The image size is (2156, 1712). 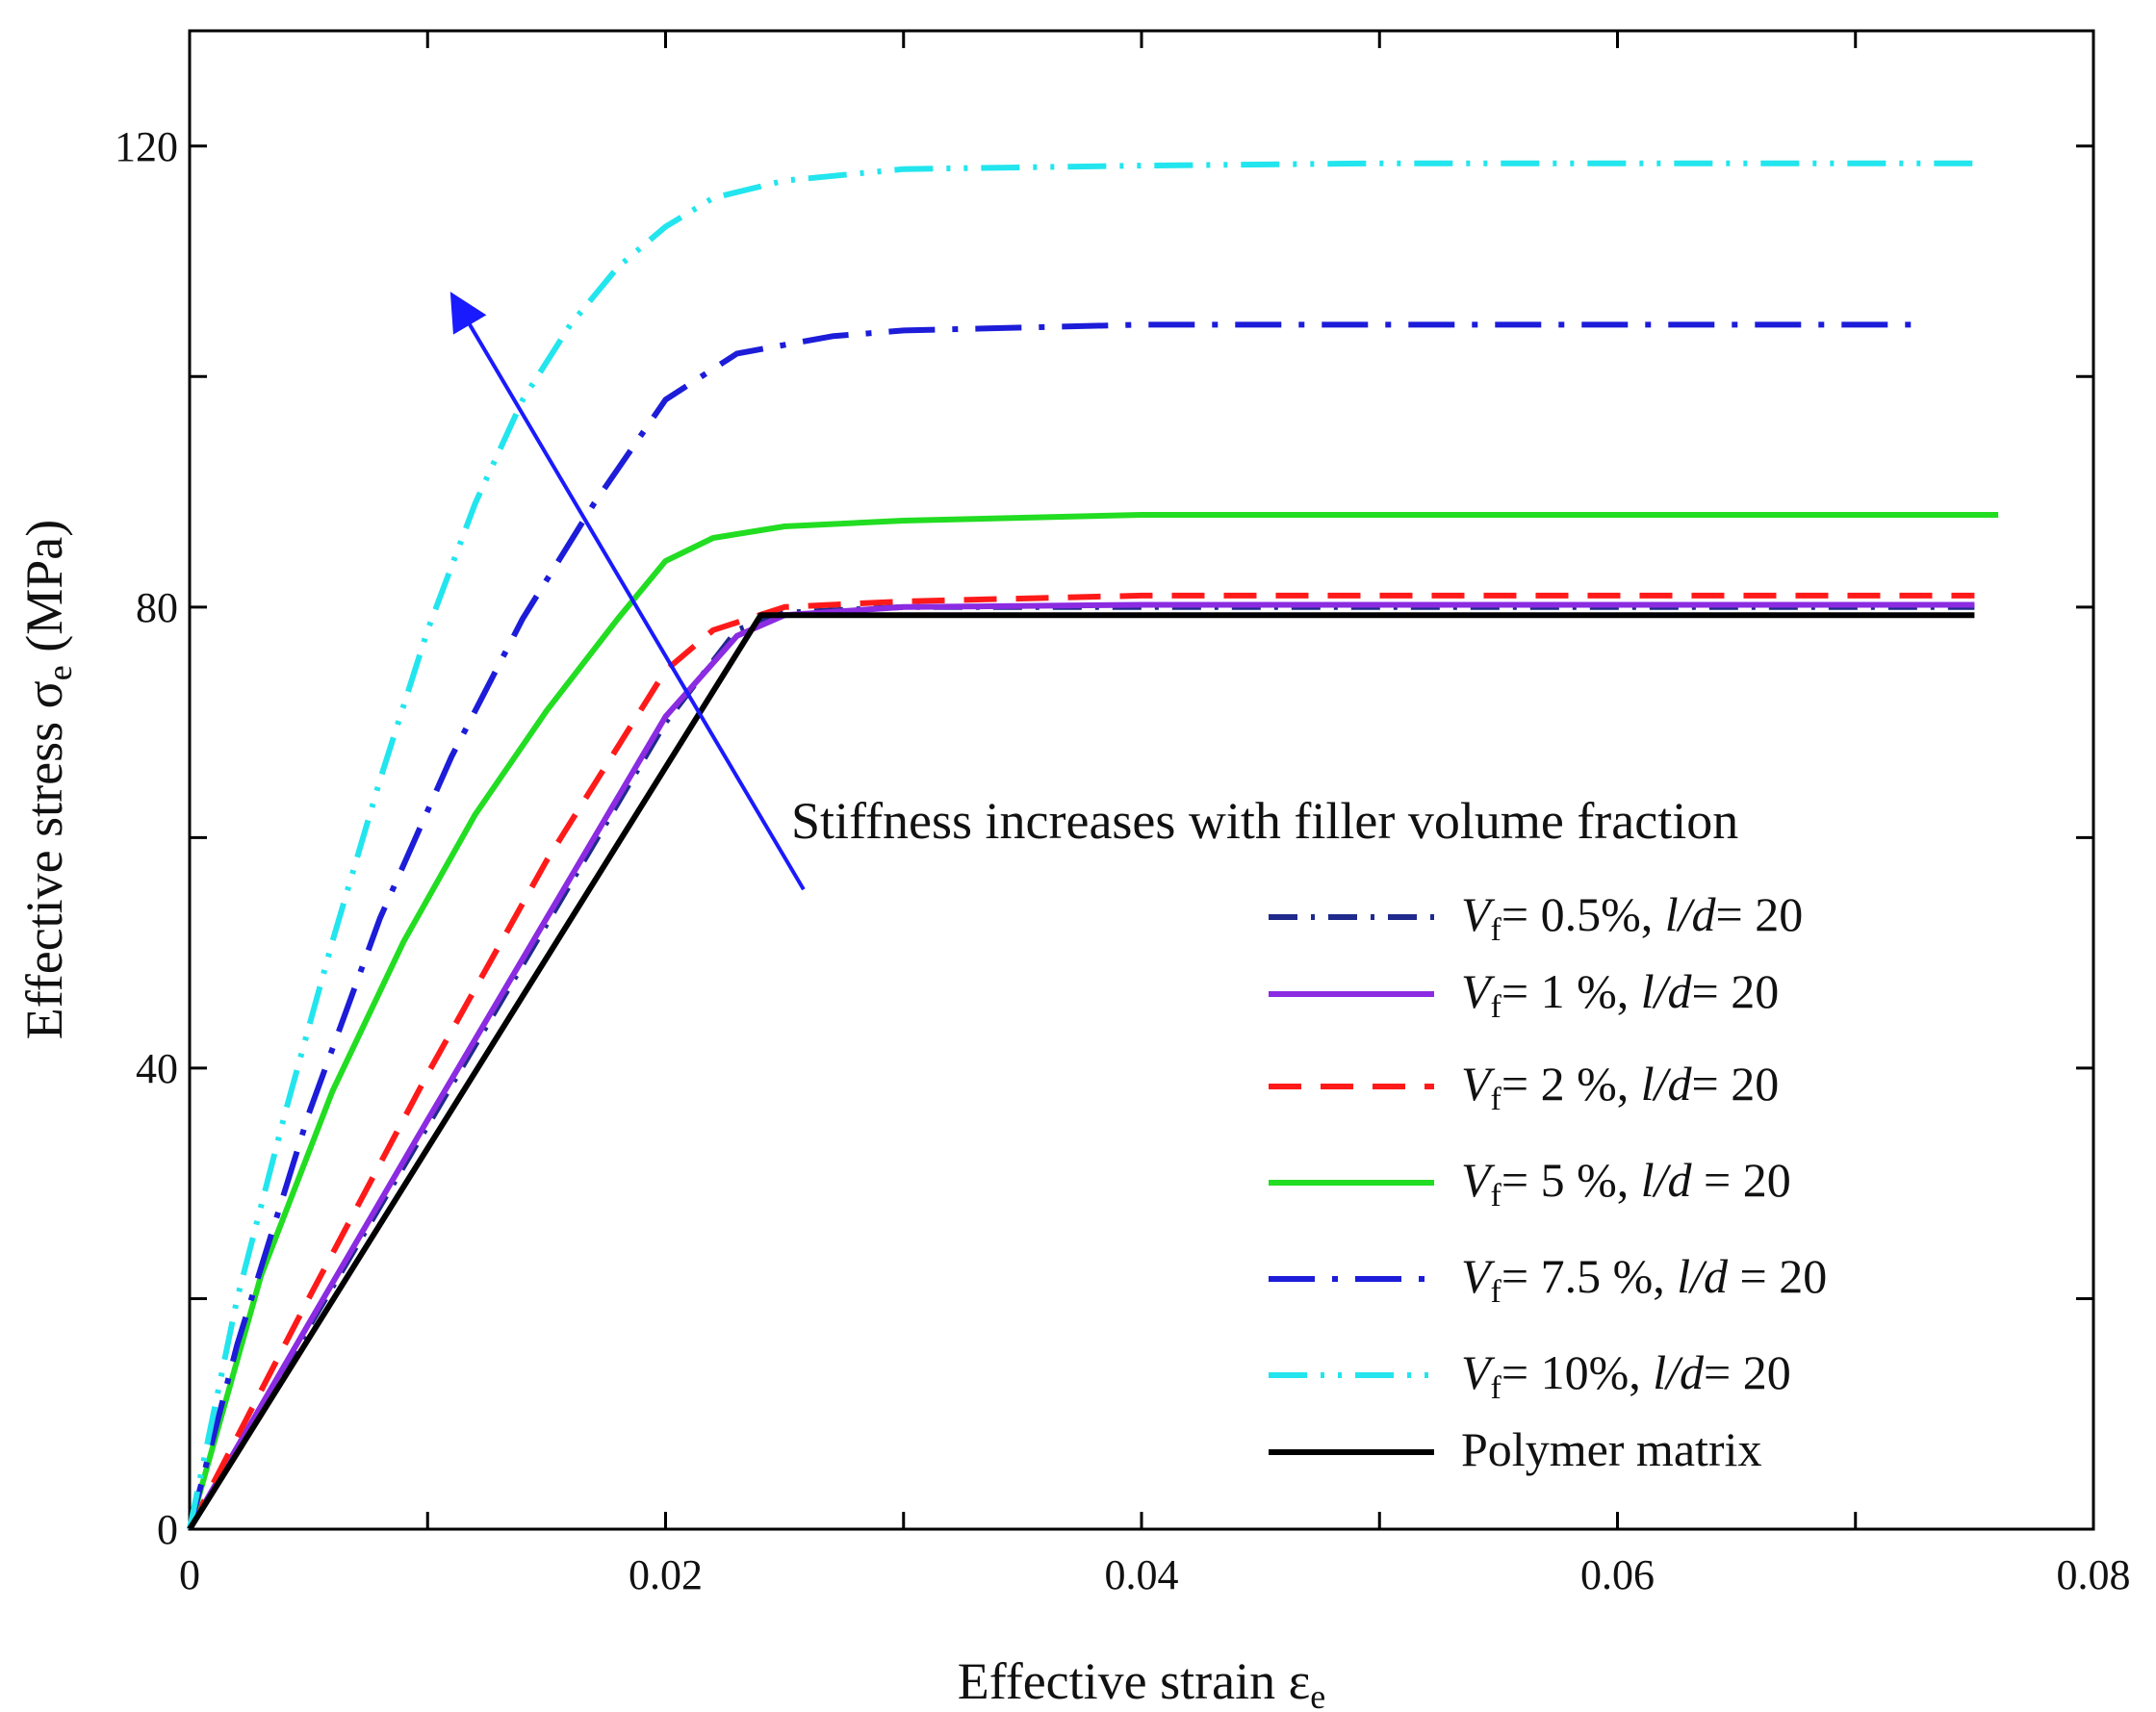 I want to click on x-tick-label: 0.02, so click(x=666, y=1574).